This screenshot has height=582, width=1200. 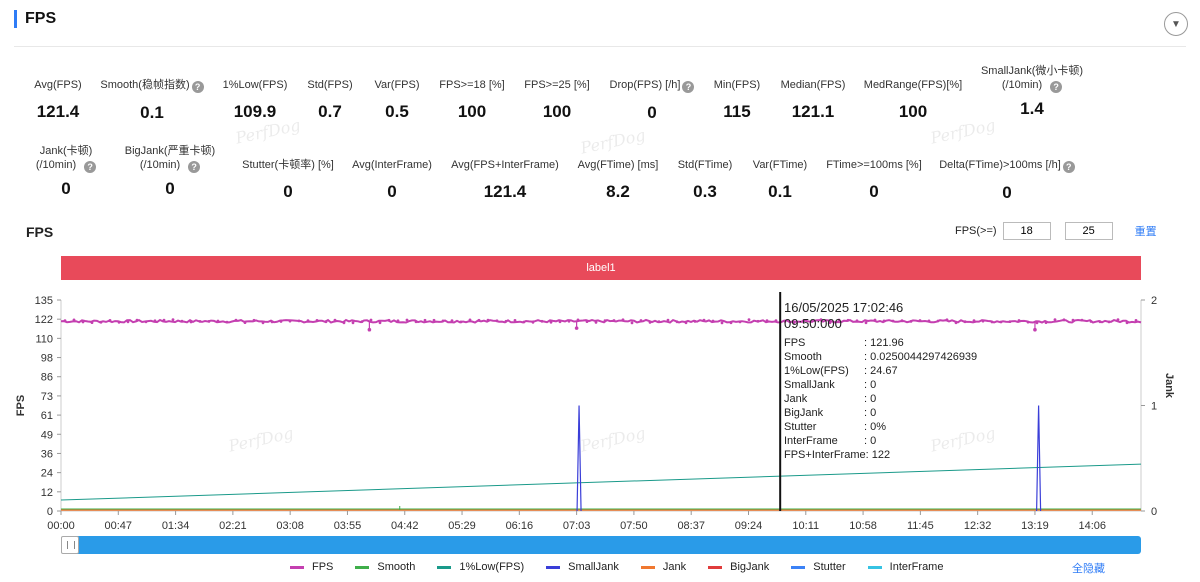 What do you see at coordinates (1145, 232) in the screenshot?
I see `reset-link: 重置` at bounding box center [1145, 232].